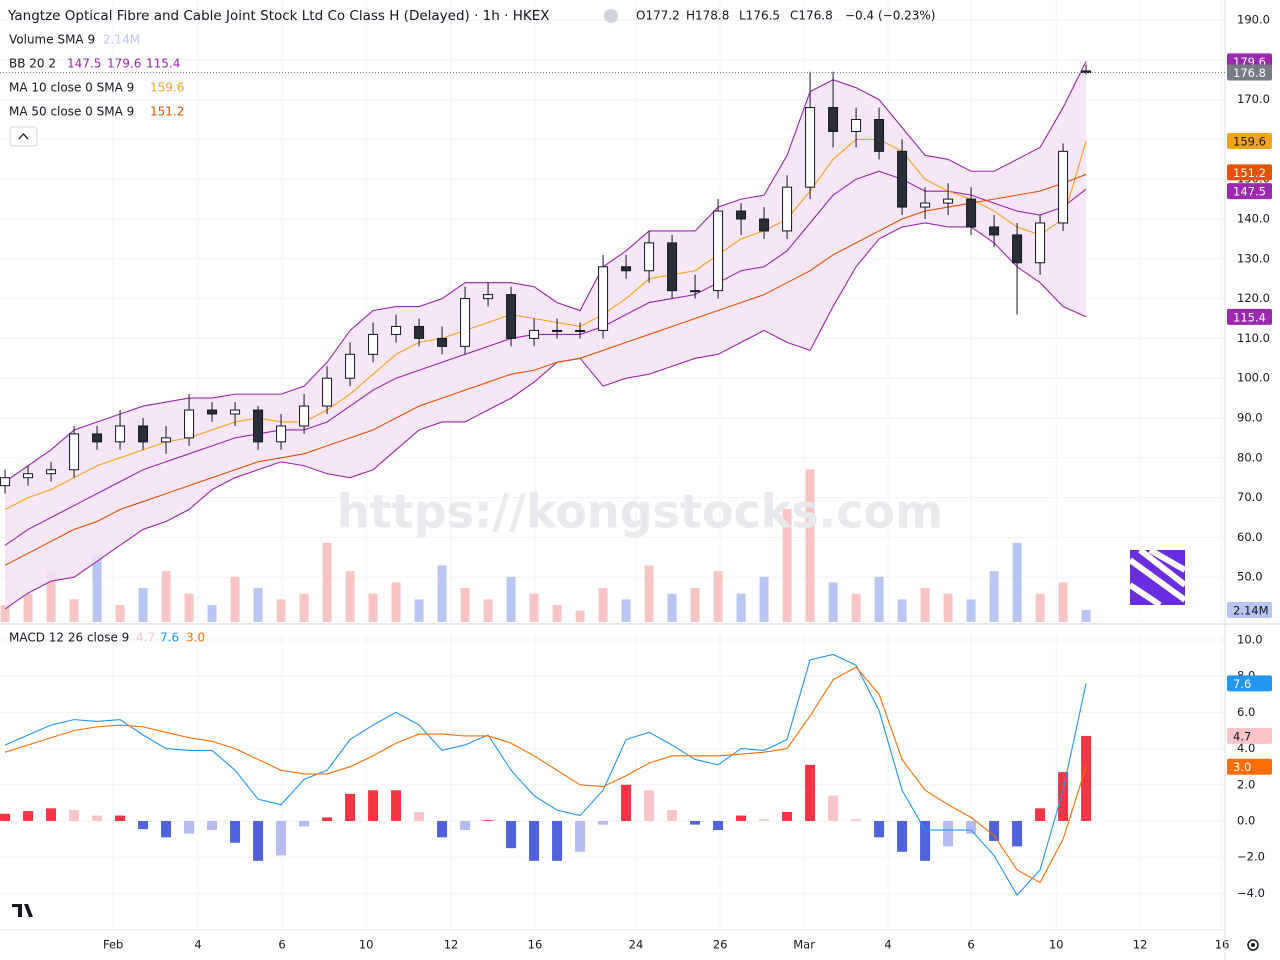 Image resolution: width=1280 pixels, height=960 pixels. I want to click on legend-bb-lower: 115.4, so click(163, 64).